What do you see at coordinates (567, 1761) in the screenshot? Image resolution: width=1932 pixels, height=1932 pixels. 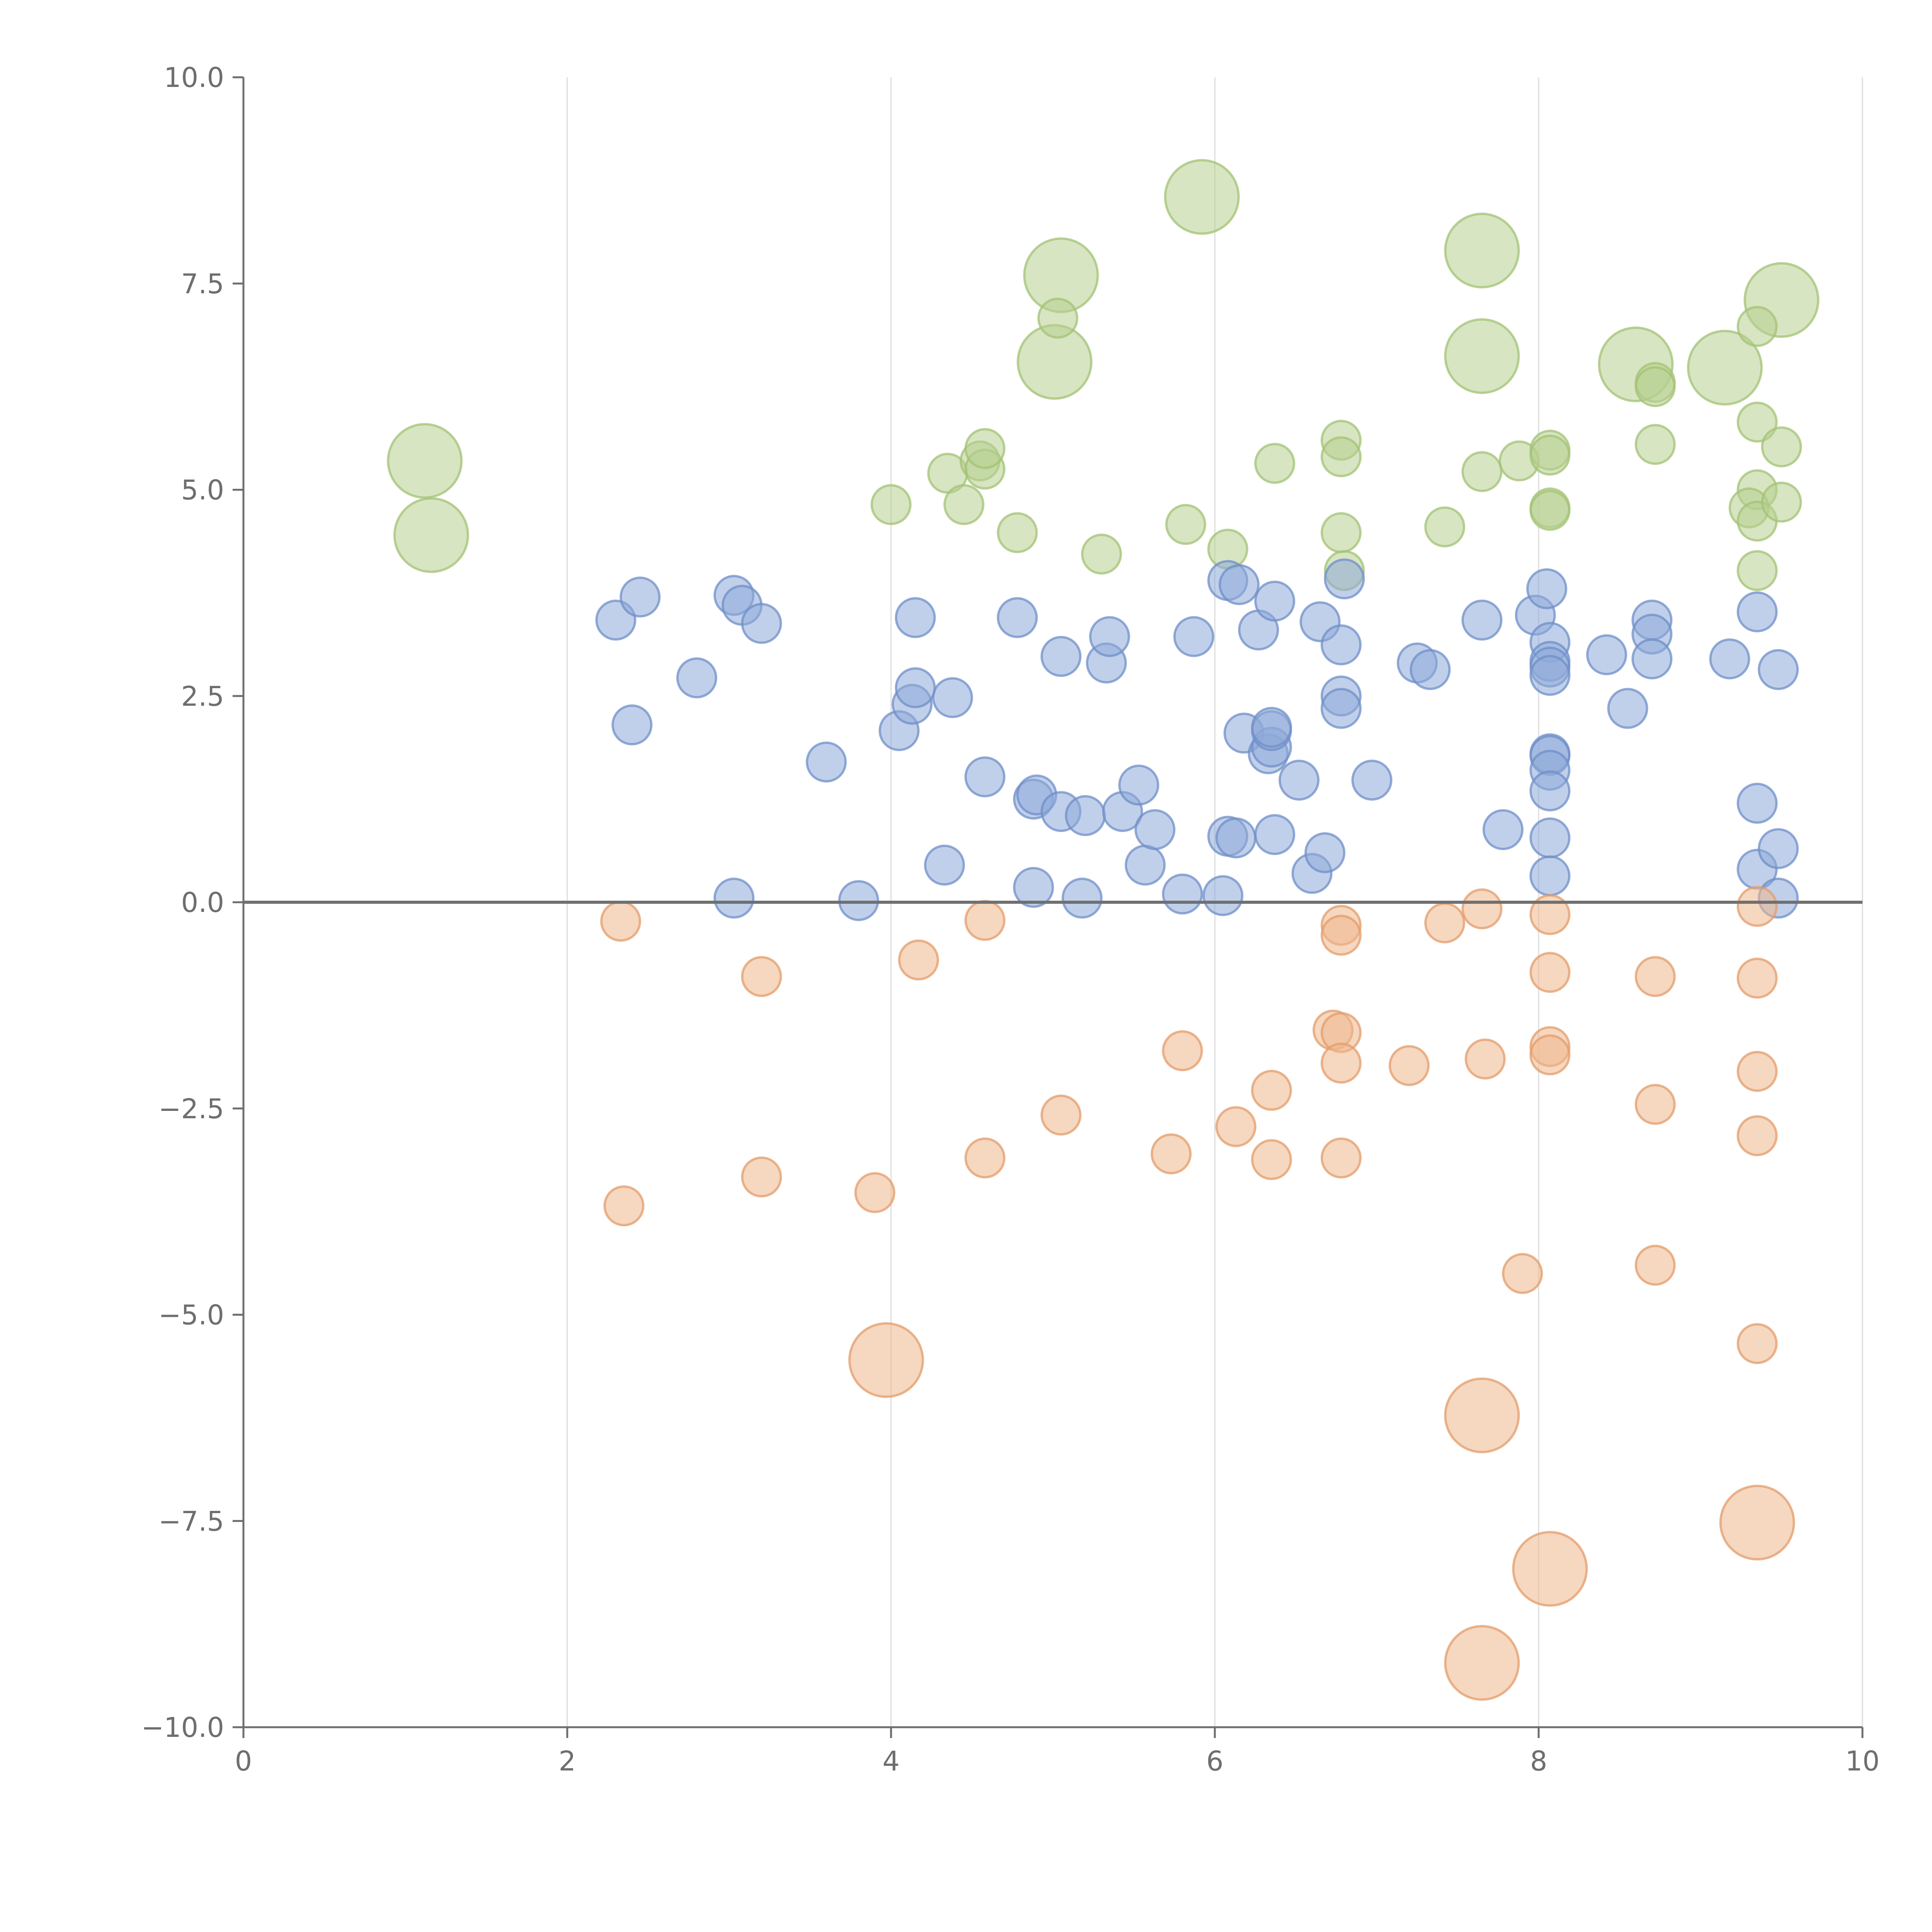 I see `x-tick-label-1: 2` at bounding box center [567, 1761].